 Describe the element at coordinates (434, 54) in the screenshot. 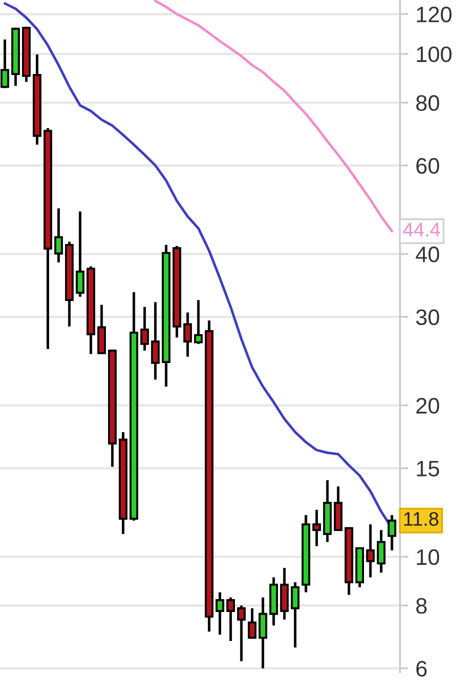

I see `y-tick-label: 100` at that location.